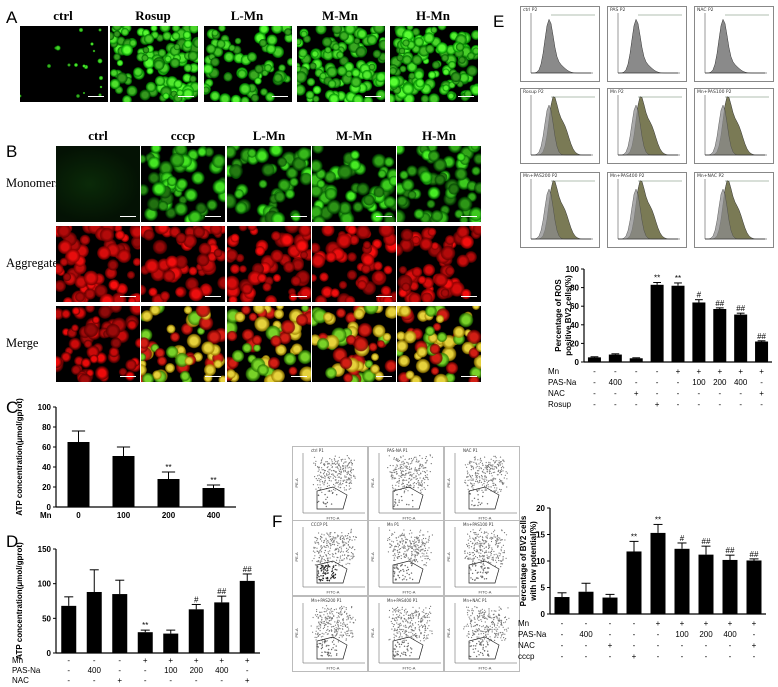 The height and width of the screenshot is (687, 778). I want to click on flow-e-histogram-2: NAC P2, so click(734, 44).